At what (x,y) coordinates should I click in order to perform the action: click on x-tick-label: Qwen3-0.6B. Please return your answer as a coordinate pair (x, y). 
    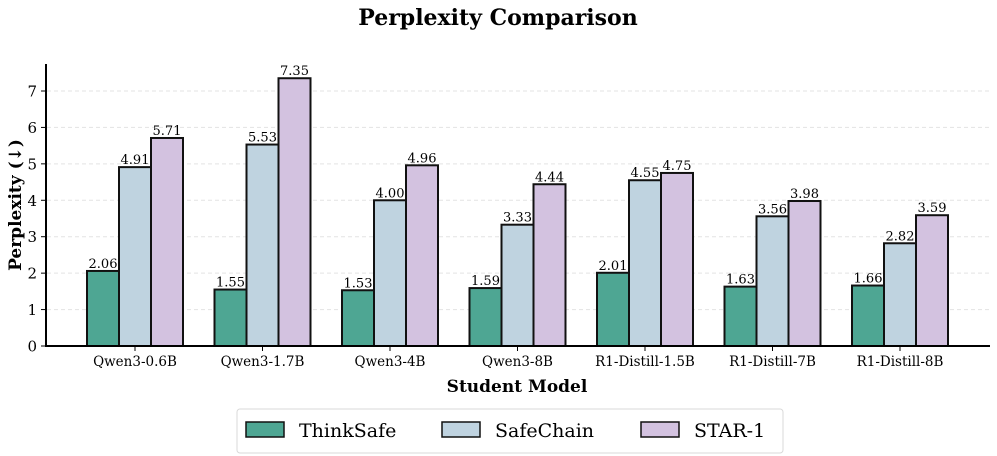
    Looking at the image, I should click on (135, 362).